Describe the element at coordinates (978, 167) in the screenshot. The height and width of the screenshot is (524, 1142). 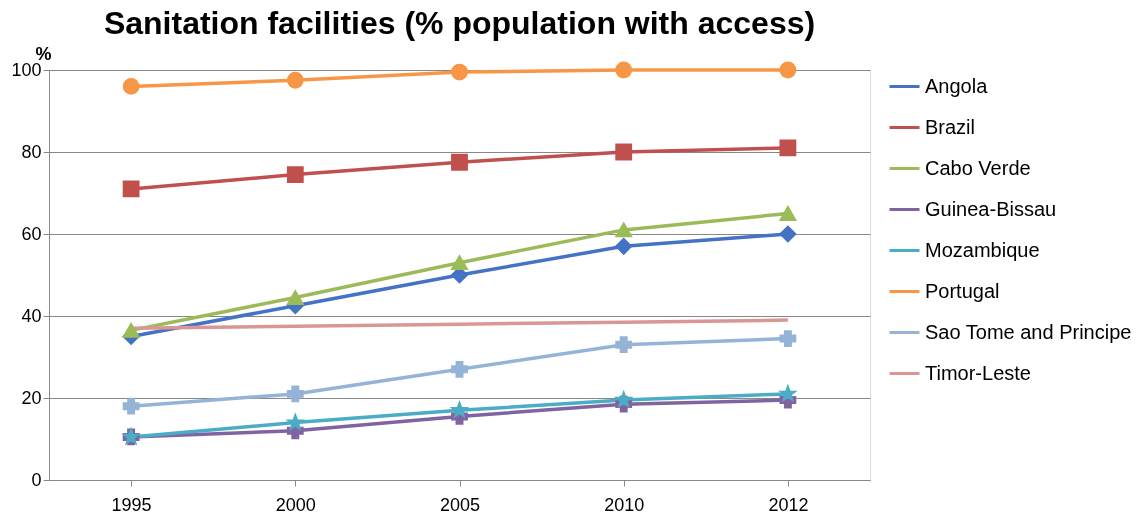
I see `legend-label: Cabo Verde` at that location.